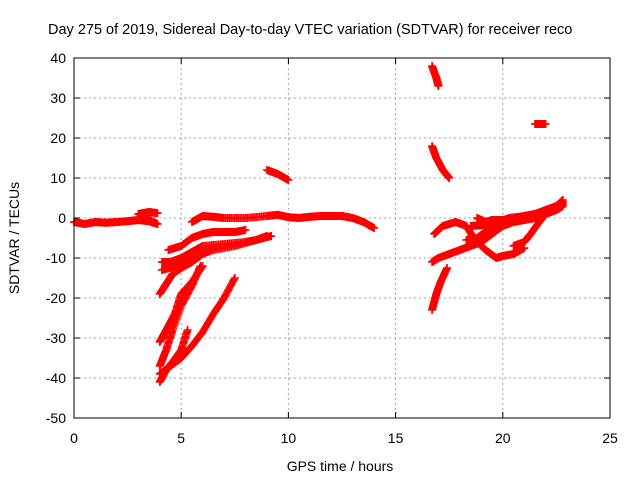 This screenshot has width=640, height=480. I want to click on series-band-0-4h, so click(116, 218).